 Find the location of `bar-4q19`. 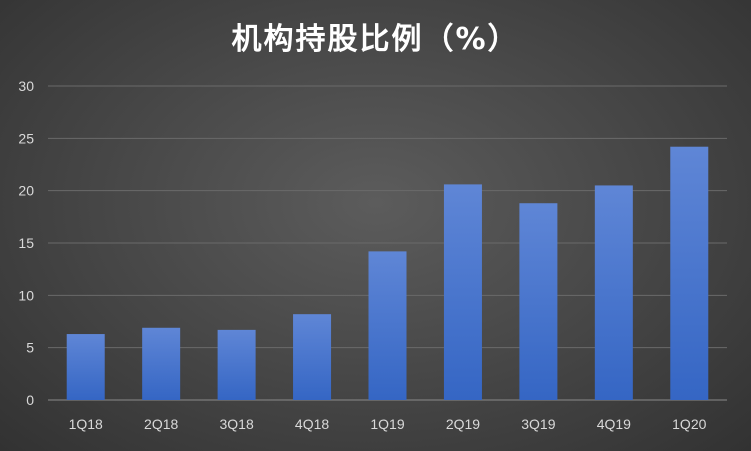

bar-4q19 is located at coordinates (613, 292).